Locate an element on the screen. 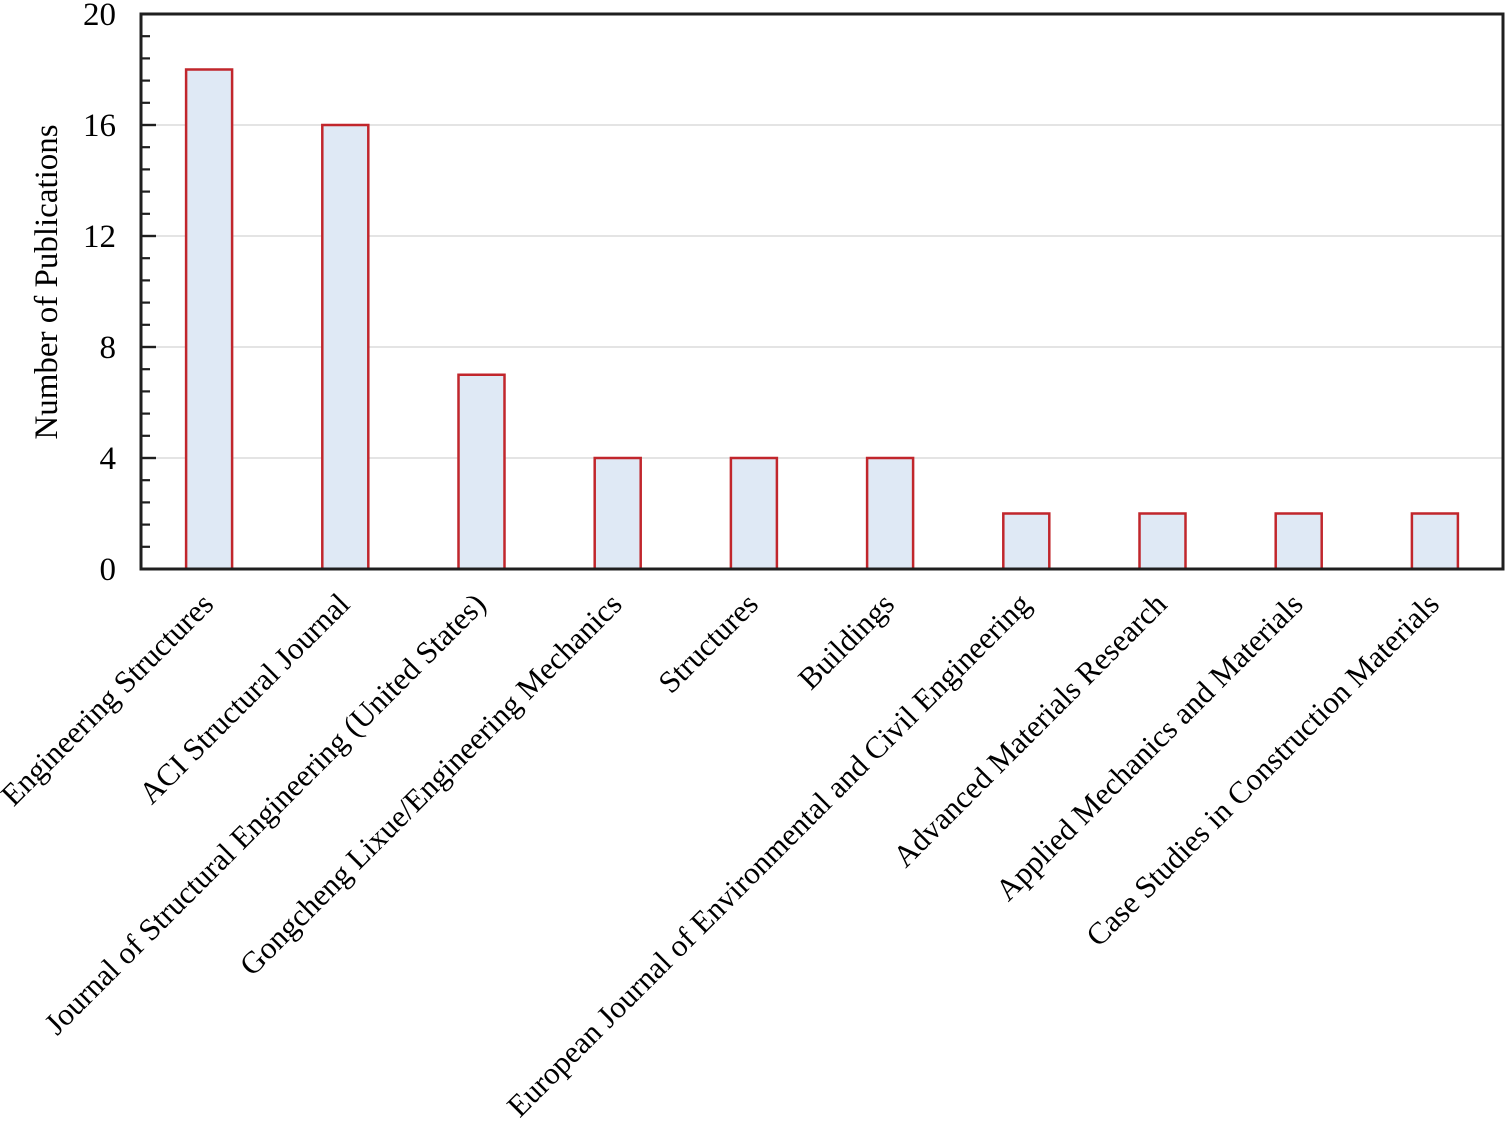 The width and height of the screenshot is (1507, 1121). y-tick-label: 12 is located at coordinates (99, 237).